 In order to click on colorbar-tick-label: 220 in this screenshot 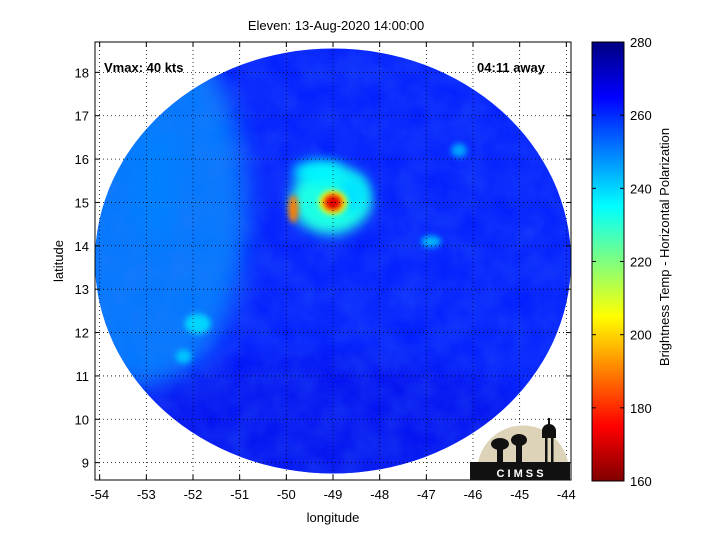, I will do `click(641, 262)`.